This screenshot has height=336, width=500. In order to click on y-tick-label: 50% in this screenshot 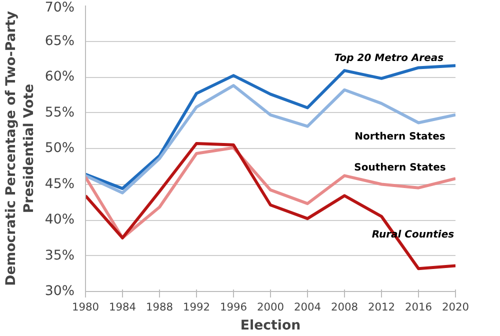, I will do `click(59, 148)`.